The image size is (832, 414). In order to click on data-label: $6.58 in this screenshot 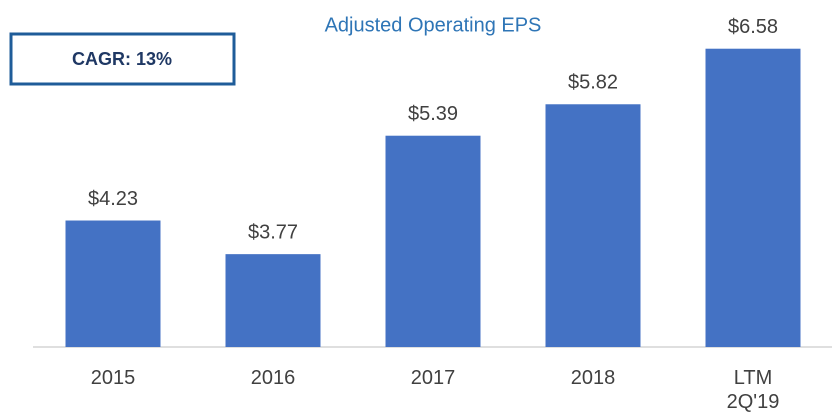, I will do `click(753, 27)`.